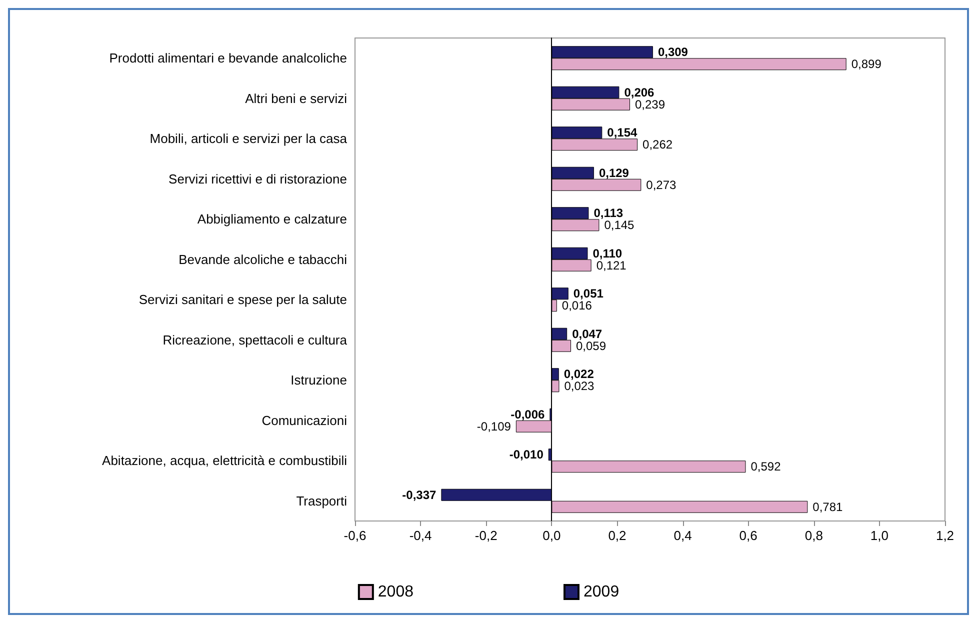 The width and height of the screenshot is (977, 623). Describe the element at coordinates (588, 293) in the screenshot. I see `data-label: 0,051` at that location.